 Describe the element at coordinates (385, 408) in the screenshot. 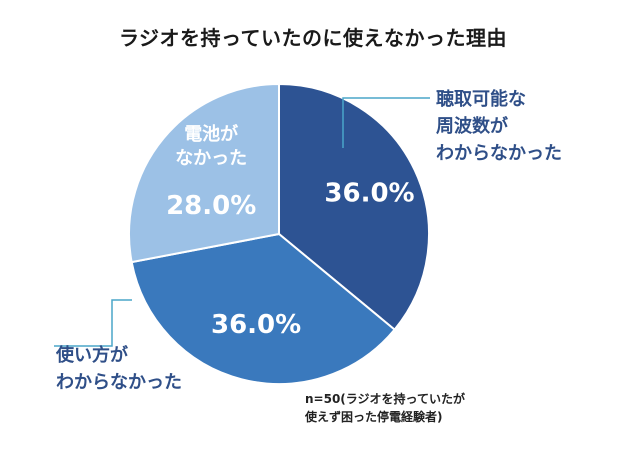

I see `sample-note: n=50(ラジオを持っていたが 使えず困った停電経験者)` at that location.